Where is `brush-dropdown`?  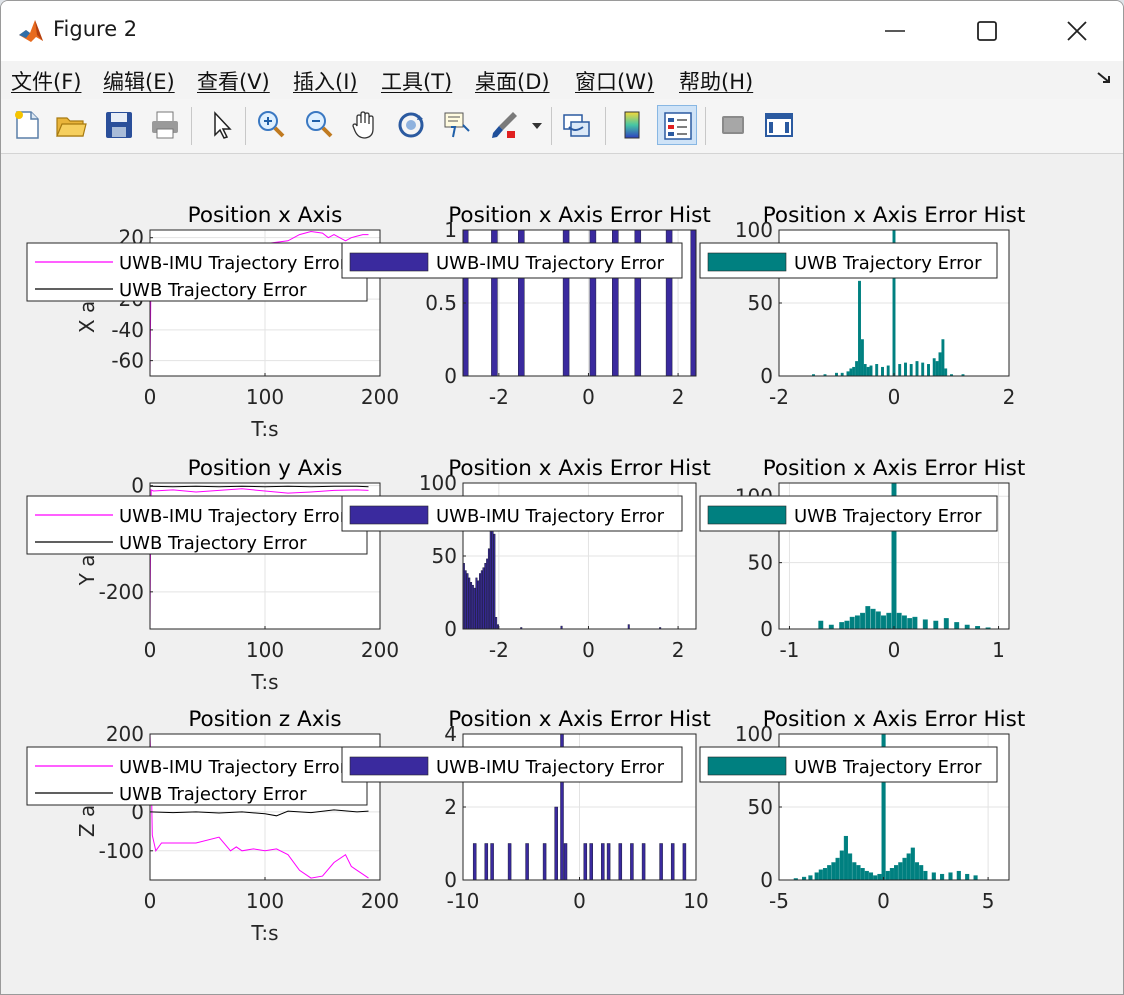
brush-dropdown is located at coordinates (537, 125).